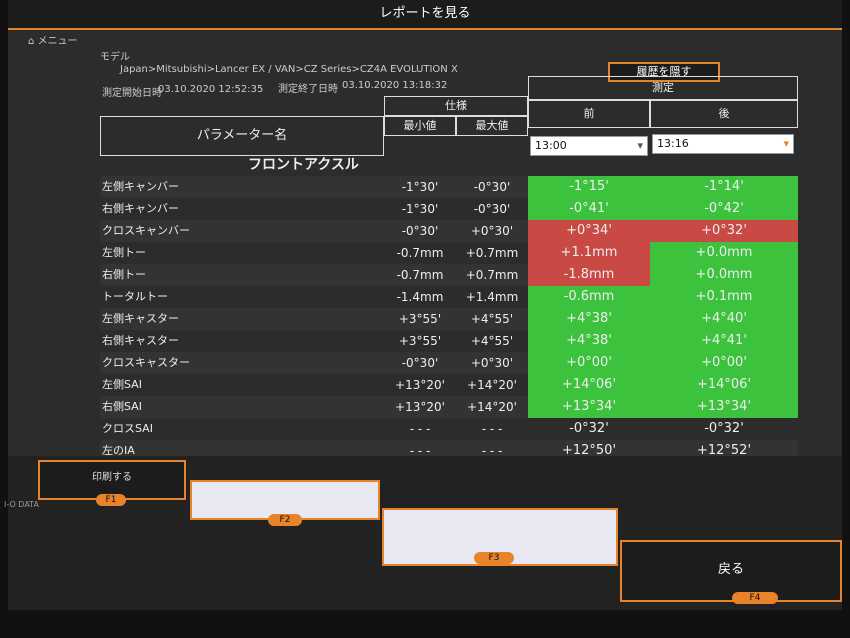 The height and width of the screenshot is (638, 850). Describe the element at coordinates (589, 231) in the screenshot. I see `before-value: +0°34'` at that location.